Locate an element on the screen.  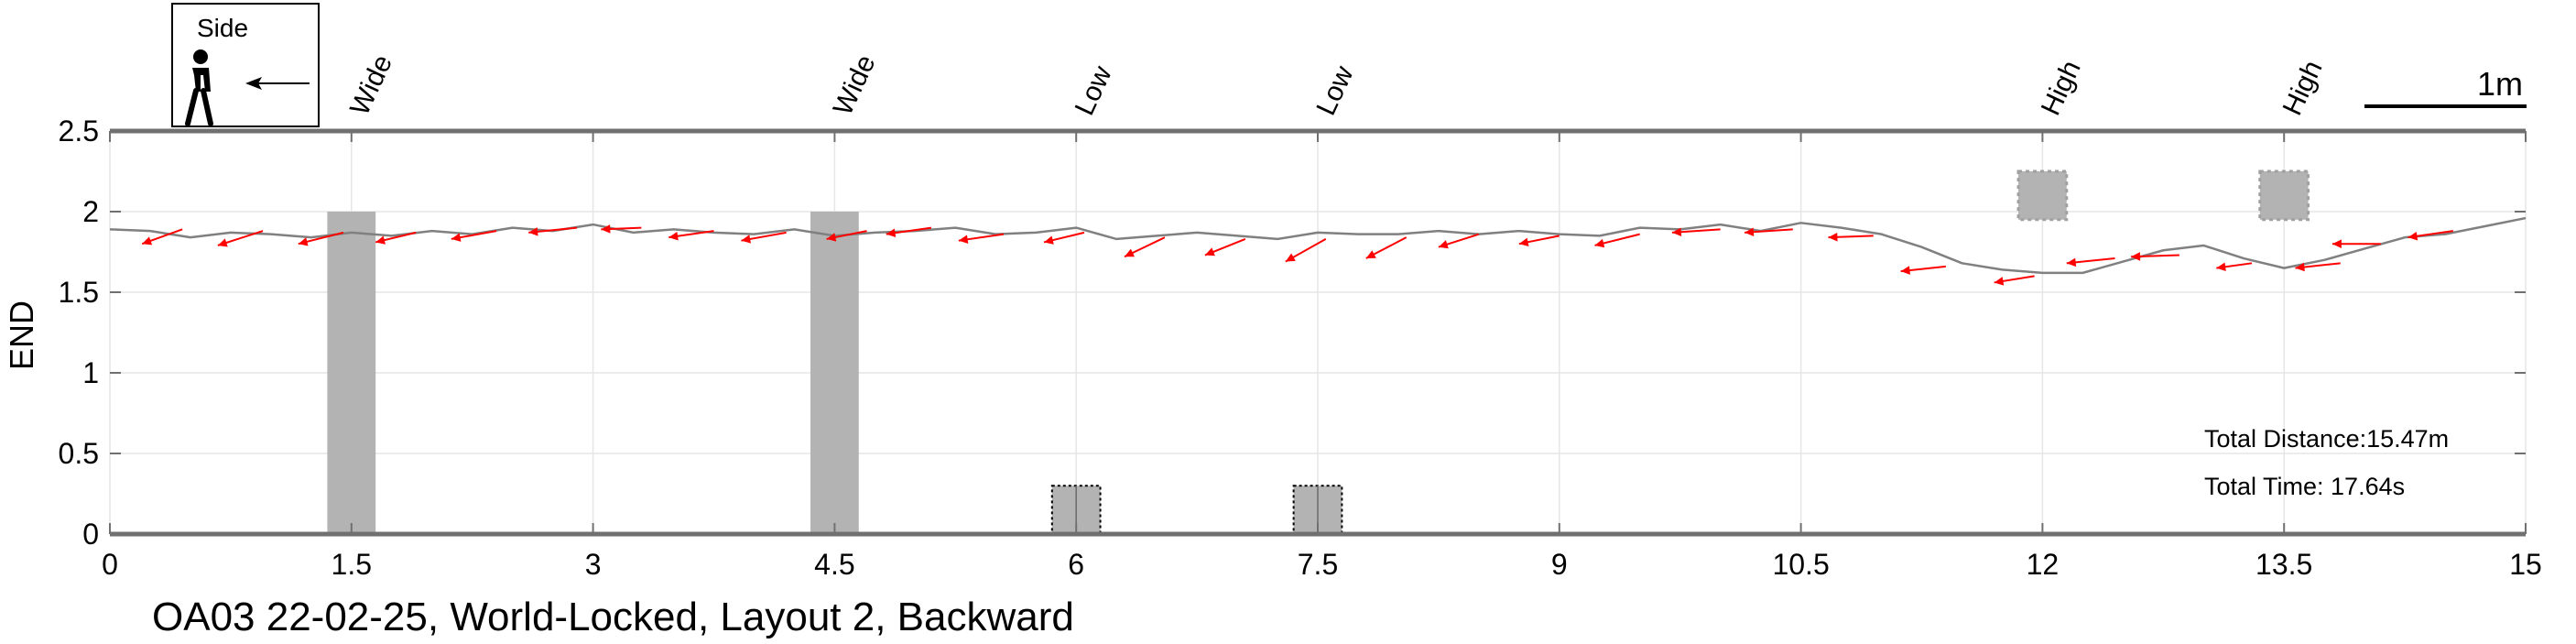
scale-bar-label: 1m is located at coordinates (2500, 84).